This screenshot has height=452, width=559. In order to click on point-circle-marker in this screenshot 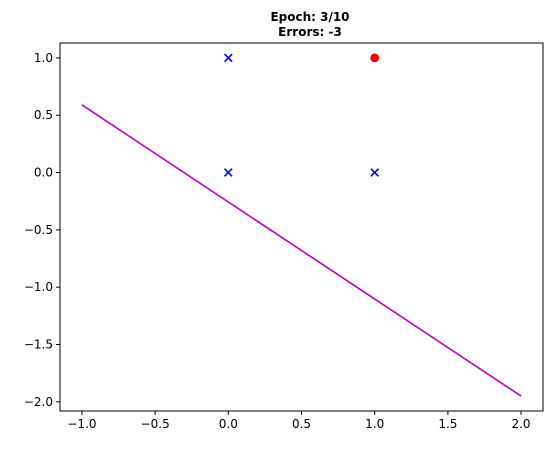, I will do `click(375, 58)`.